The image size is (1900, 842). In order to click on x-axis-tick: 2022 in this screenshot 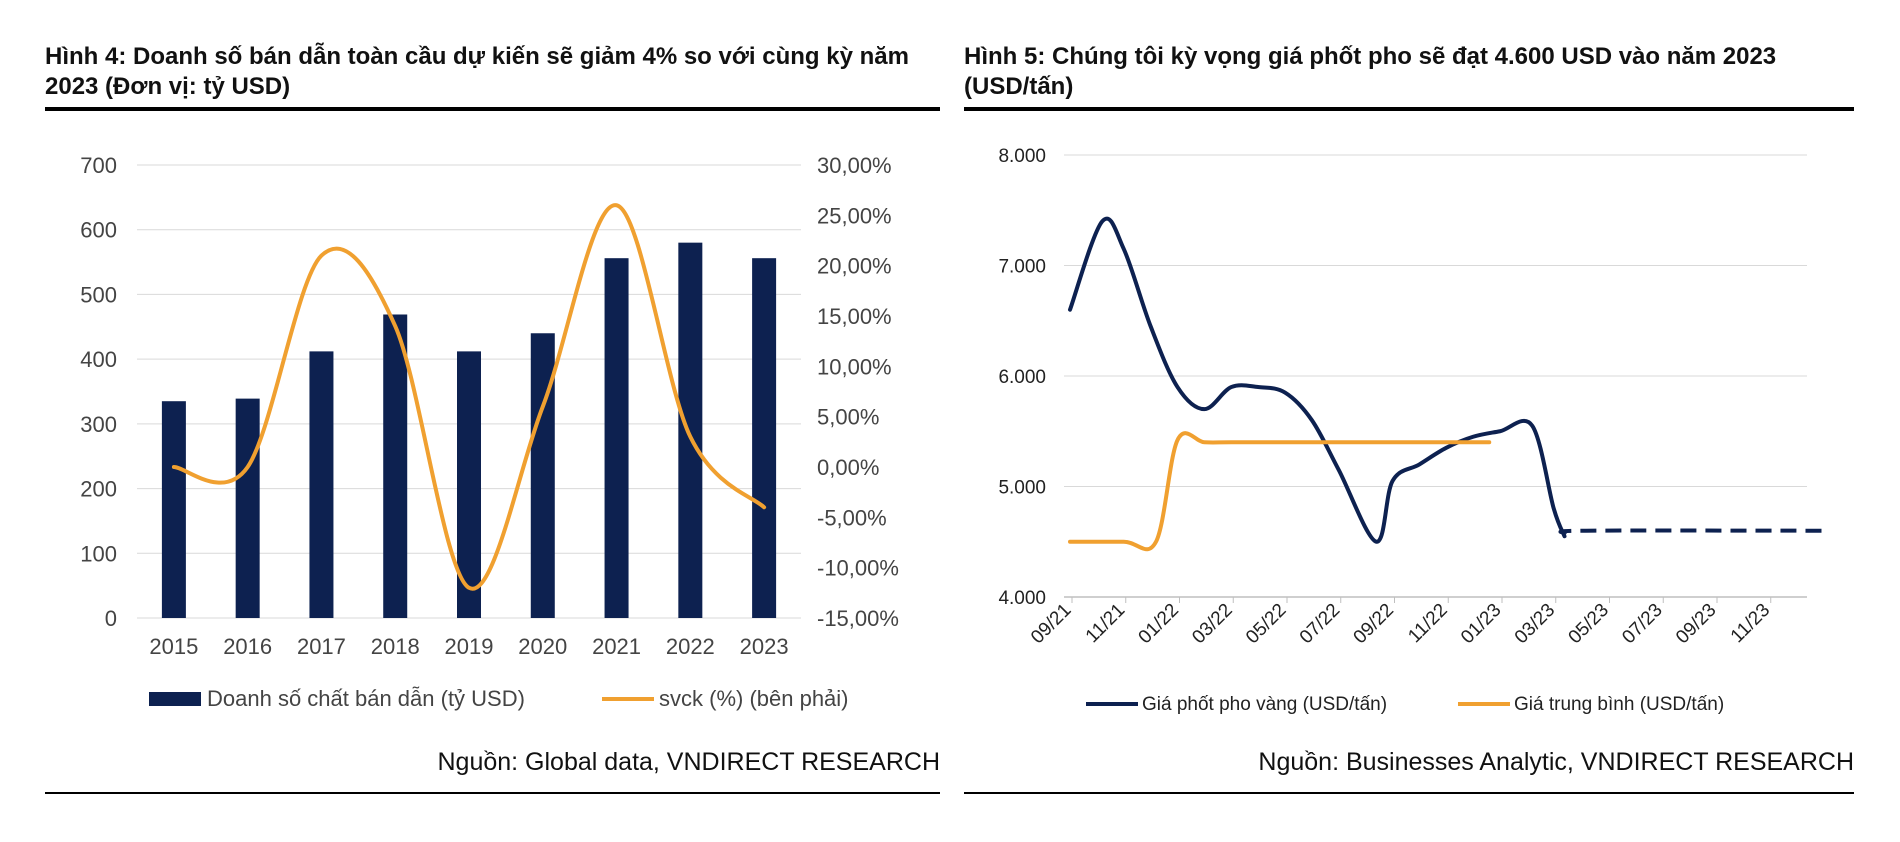, I will do `click(690, 646)`.